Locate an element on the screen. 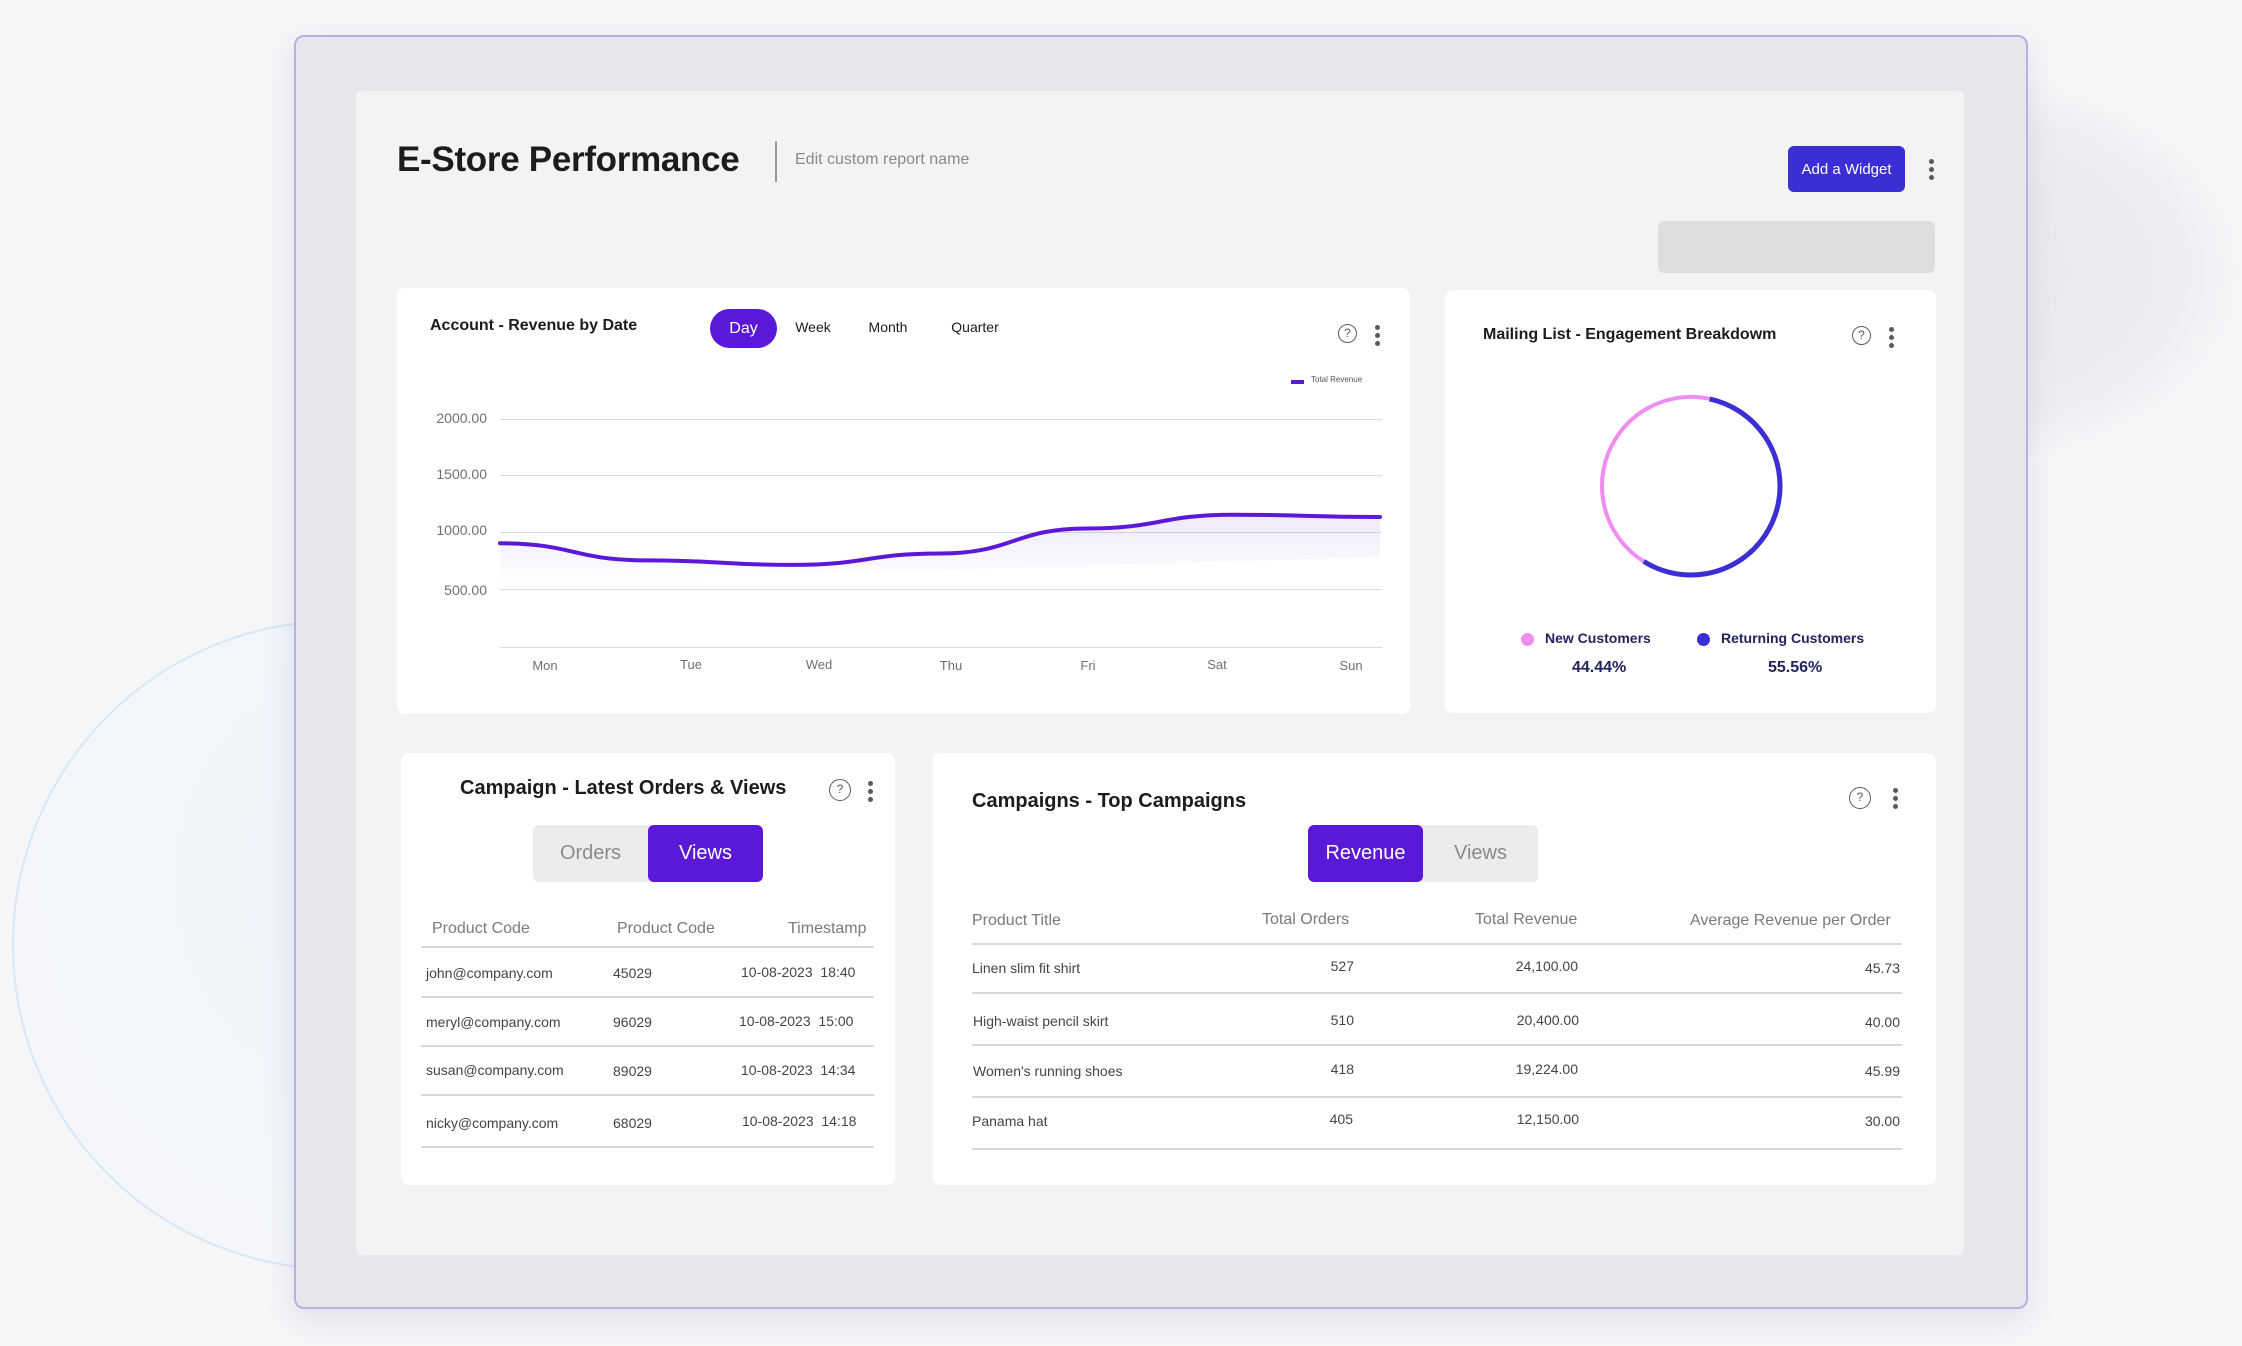 This screenshot has width=2242, height=1346. x-tick-label: Tue is located at coordinates (691, 664).